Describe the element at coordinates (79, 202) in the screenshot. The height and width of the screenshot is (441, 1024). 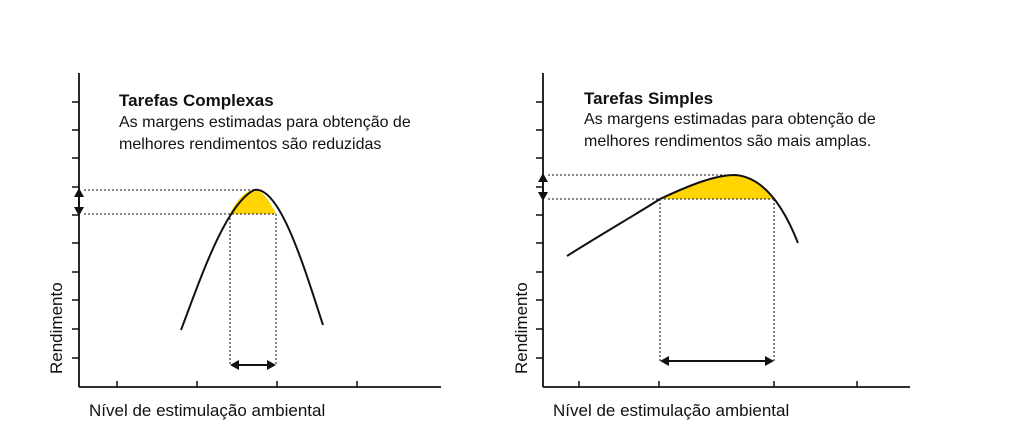
I see `performance-range-arrow-complex` at that location.